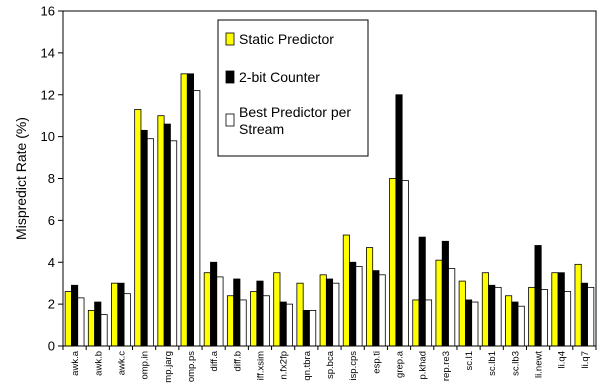 The height and width of the screenshot is (385, 600). What do you see at coordinates (197, 218) in the screenshot?
I see `bar-omp.ps-best-predictor-per-stream` at bounding box center [197, 218].